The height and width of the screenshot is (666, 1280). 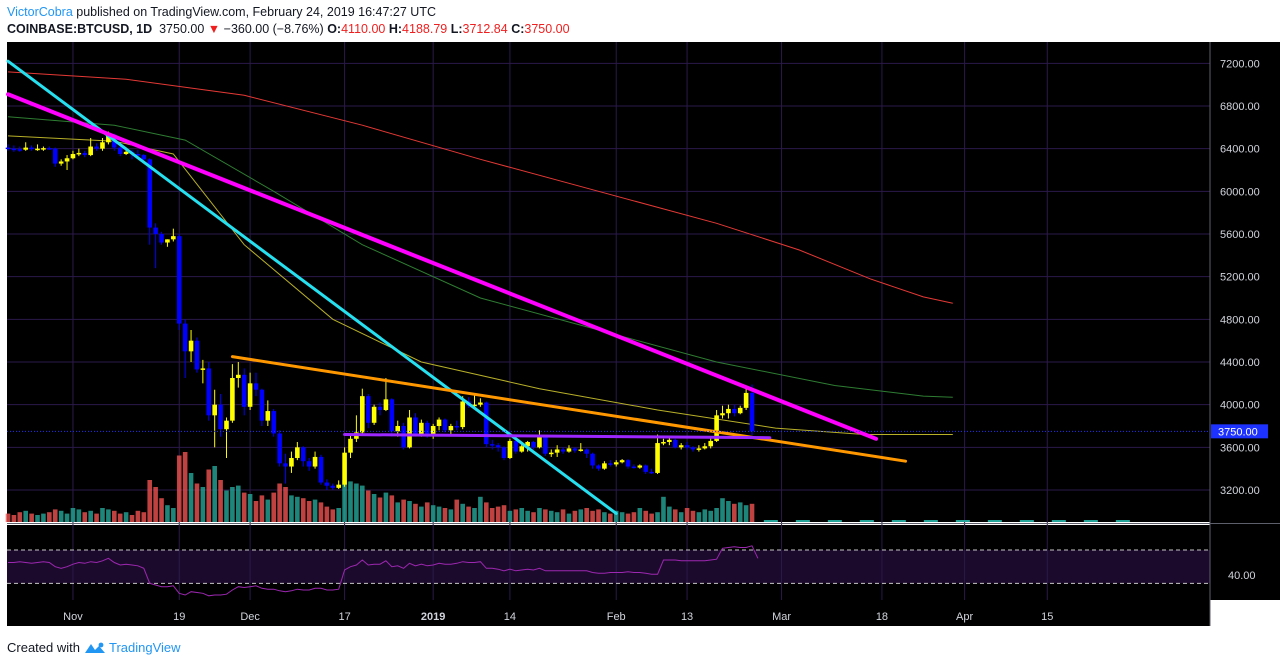 I want to click on author-link: VictorCobra, so click(x=40, y=12).